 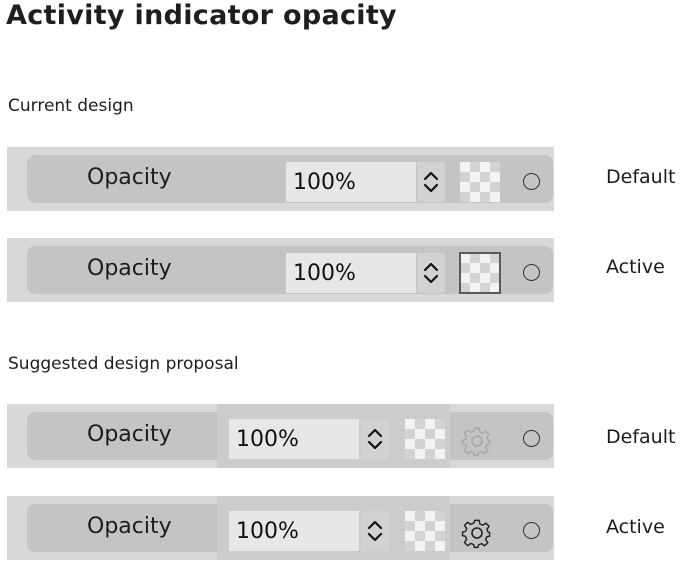 I want to click on control-row-suggested-default: Opacity 100%, so click(x=280, y=436).